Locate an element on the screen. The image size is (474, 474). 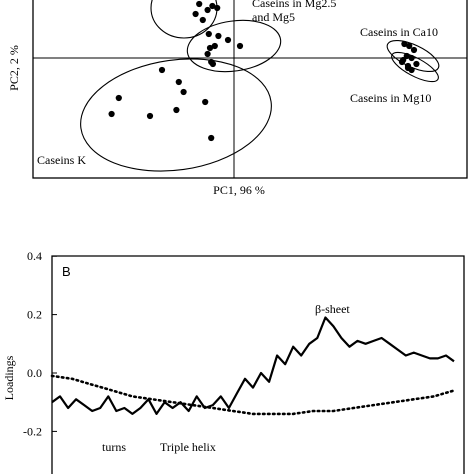
y-tick-label-2: 0.0 is located at coordinates (34, 373).